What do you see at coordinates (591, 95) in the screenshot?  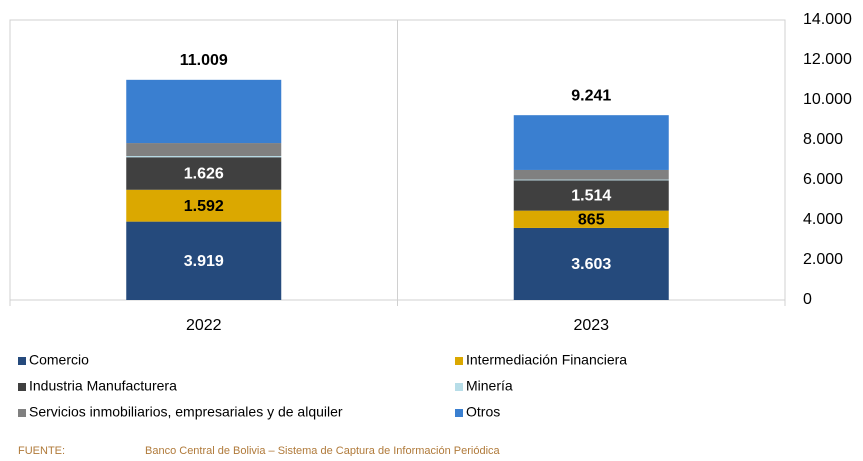 I see `total-label: 9.241` at bounding box center [591, 95].